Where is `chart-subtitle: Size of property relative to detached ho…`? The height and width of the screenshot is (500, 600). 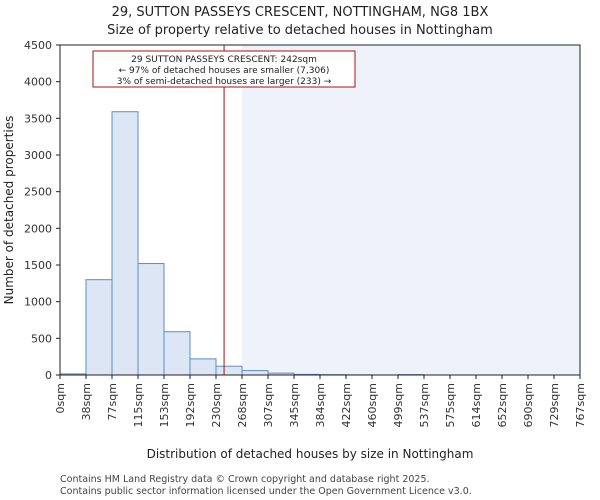
chart-subtitle: Size of property relative to detached ho… is located at coordinates (300, 30).